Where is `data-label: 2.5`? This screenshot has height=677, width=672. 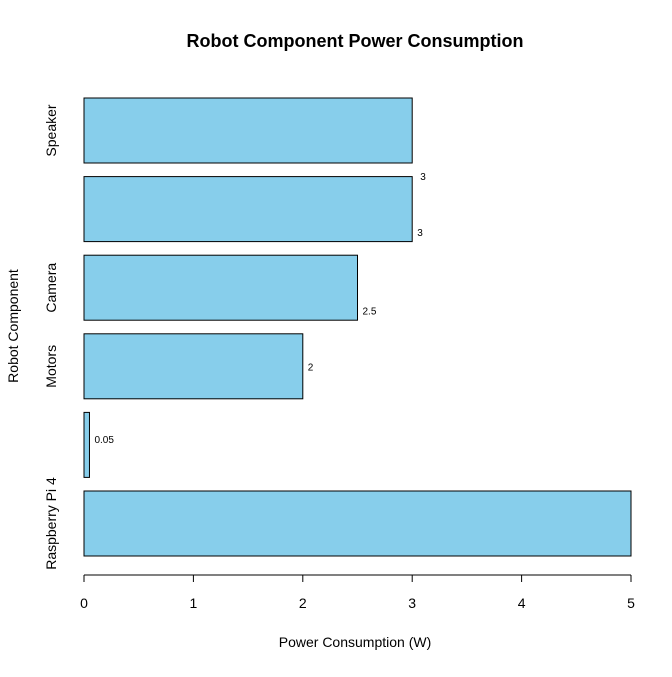
data-label: 2.5 is located at coordinates (370, 312).